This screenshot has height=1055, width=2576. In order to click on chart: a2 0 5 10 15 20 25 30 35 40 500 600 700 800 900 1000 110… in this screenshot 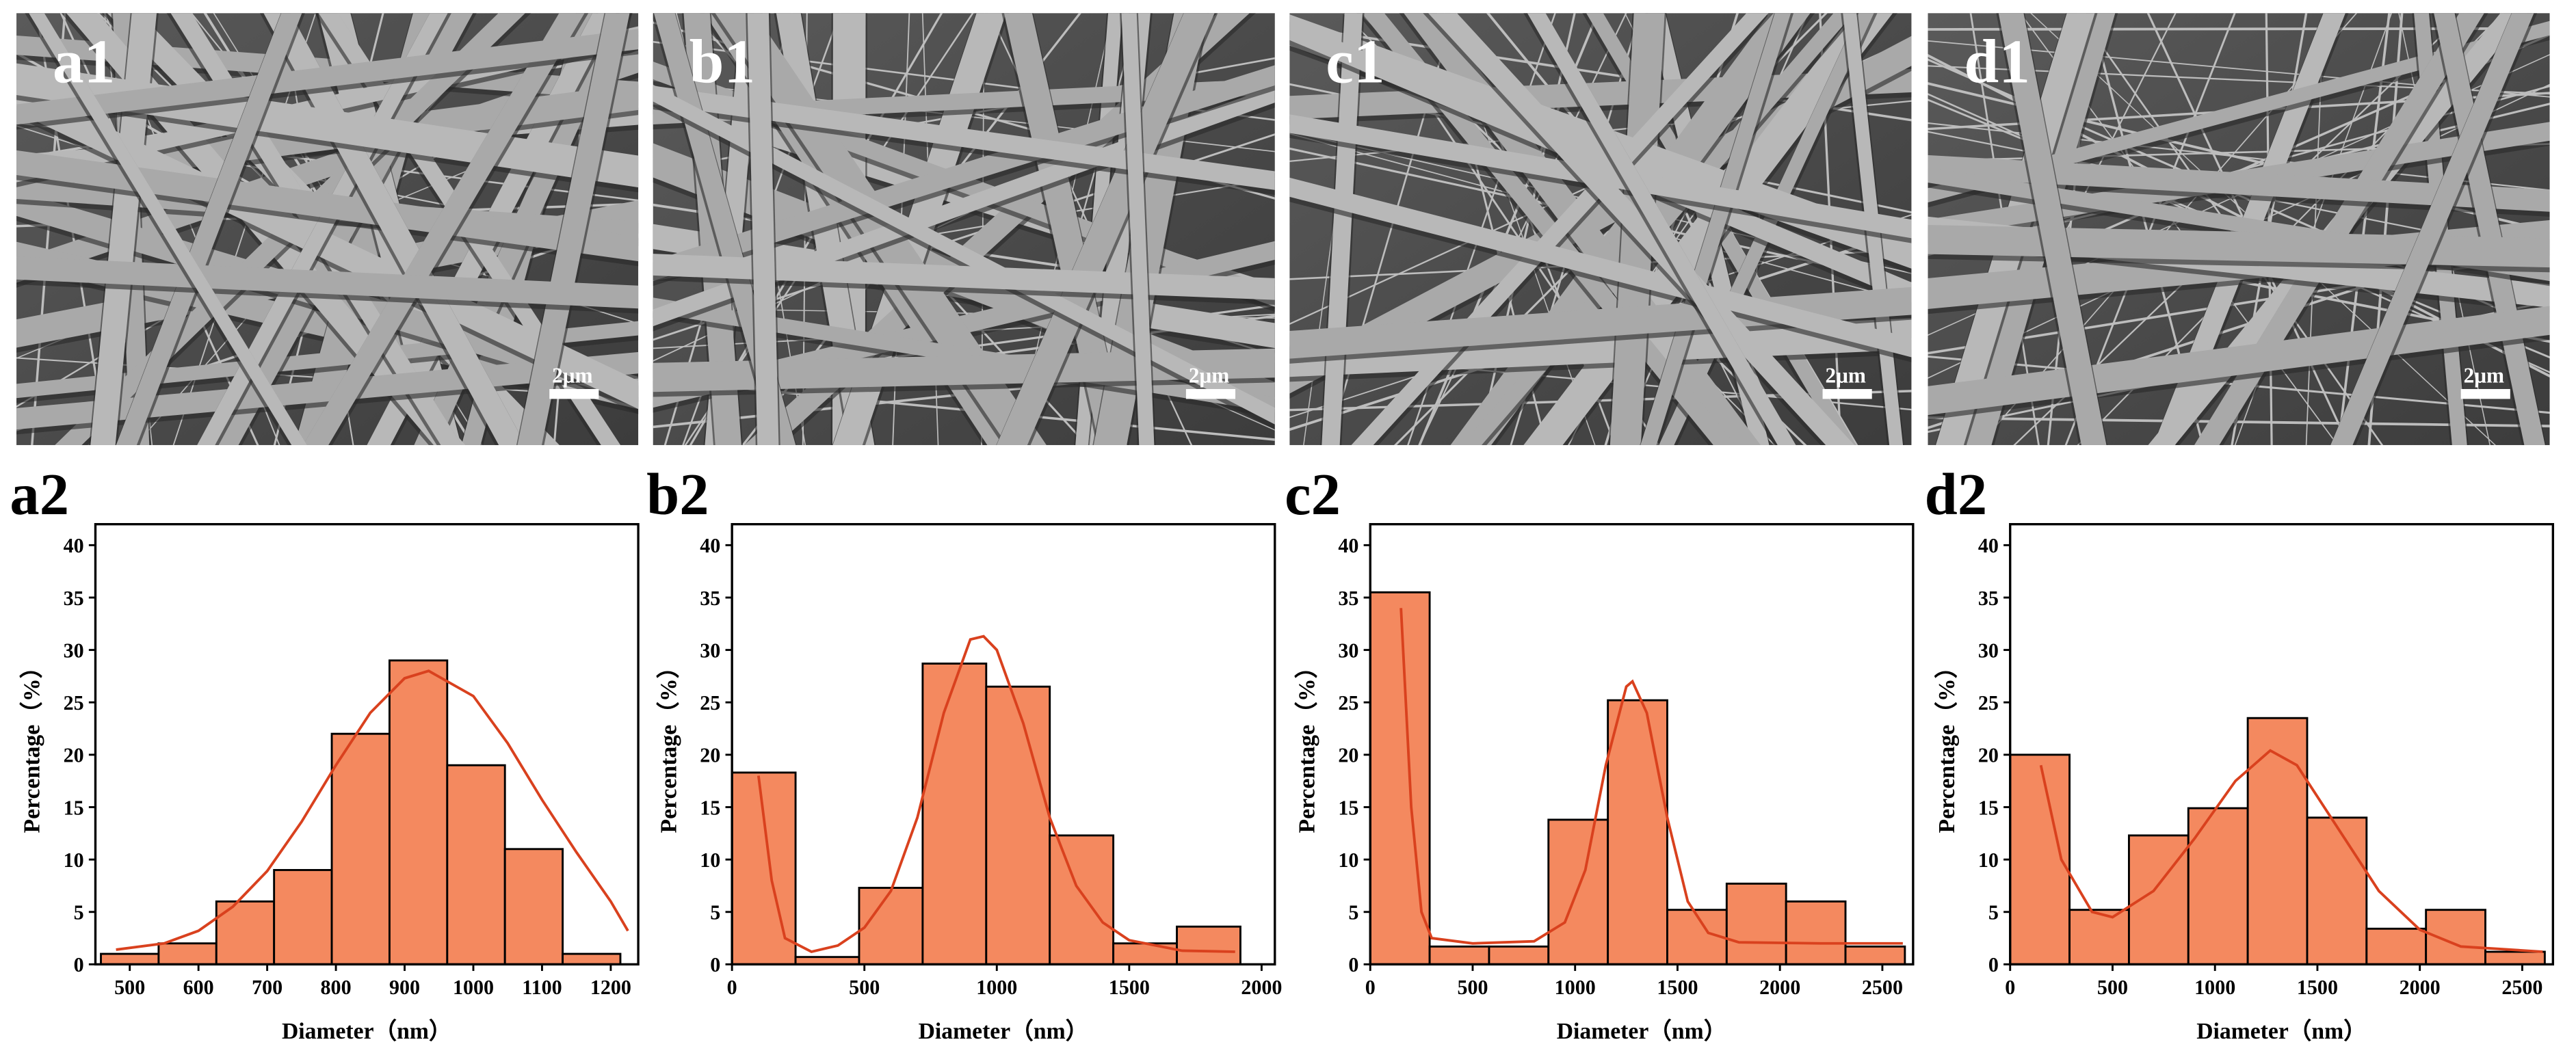, I will do `click(325, 753)`.